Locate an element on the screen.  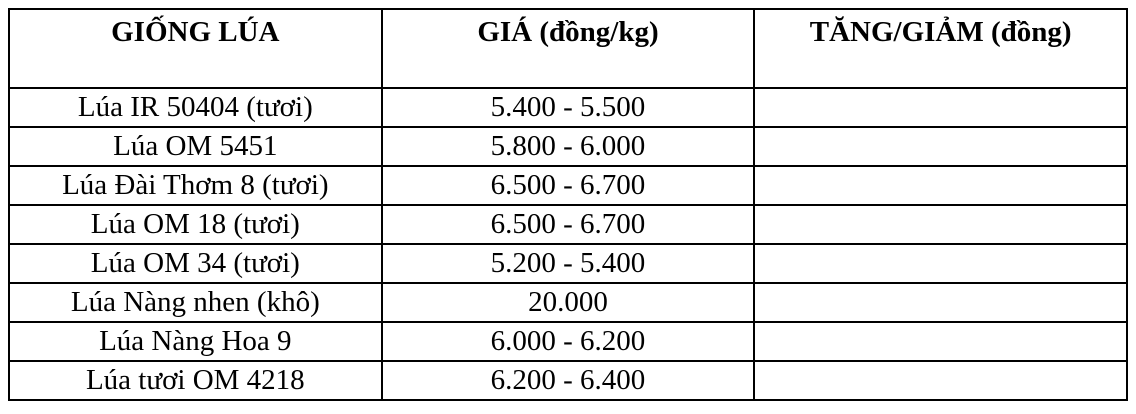
variety-cell: Lúa Nàng nhen (khô) is located at coordinates (195, 302).